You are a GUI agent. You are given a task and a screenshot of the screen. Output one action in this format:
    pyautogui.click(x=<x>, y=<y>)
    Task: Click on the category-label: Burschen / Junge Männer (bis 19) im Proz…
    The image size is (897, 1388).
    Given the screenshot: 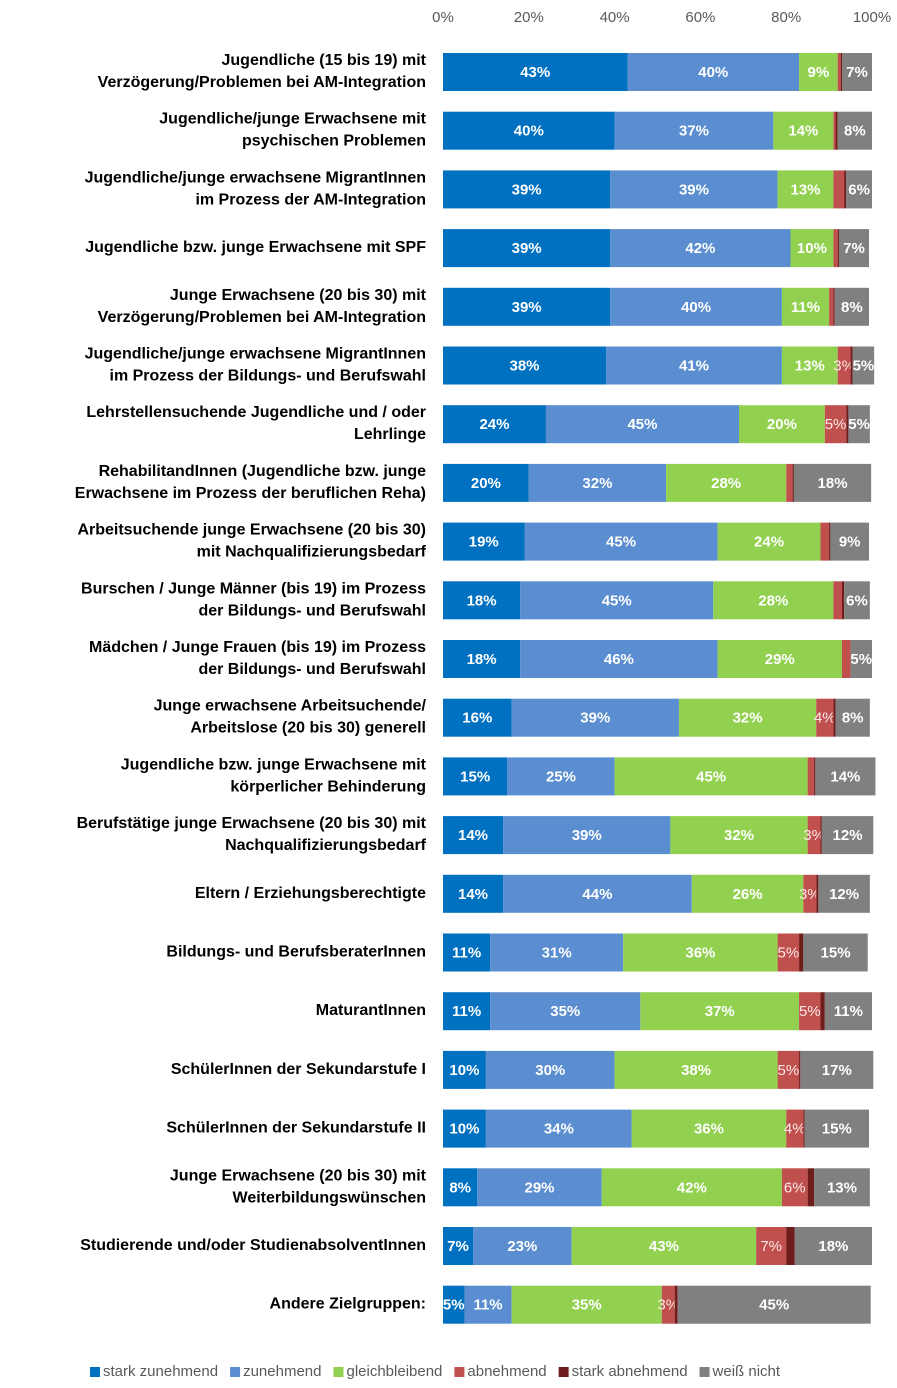 What is the action you would take?
    pyautogui.click(x=253, y=600)
    